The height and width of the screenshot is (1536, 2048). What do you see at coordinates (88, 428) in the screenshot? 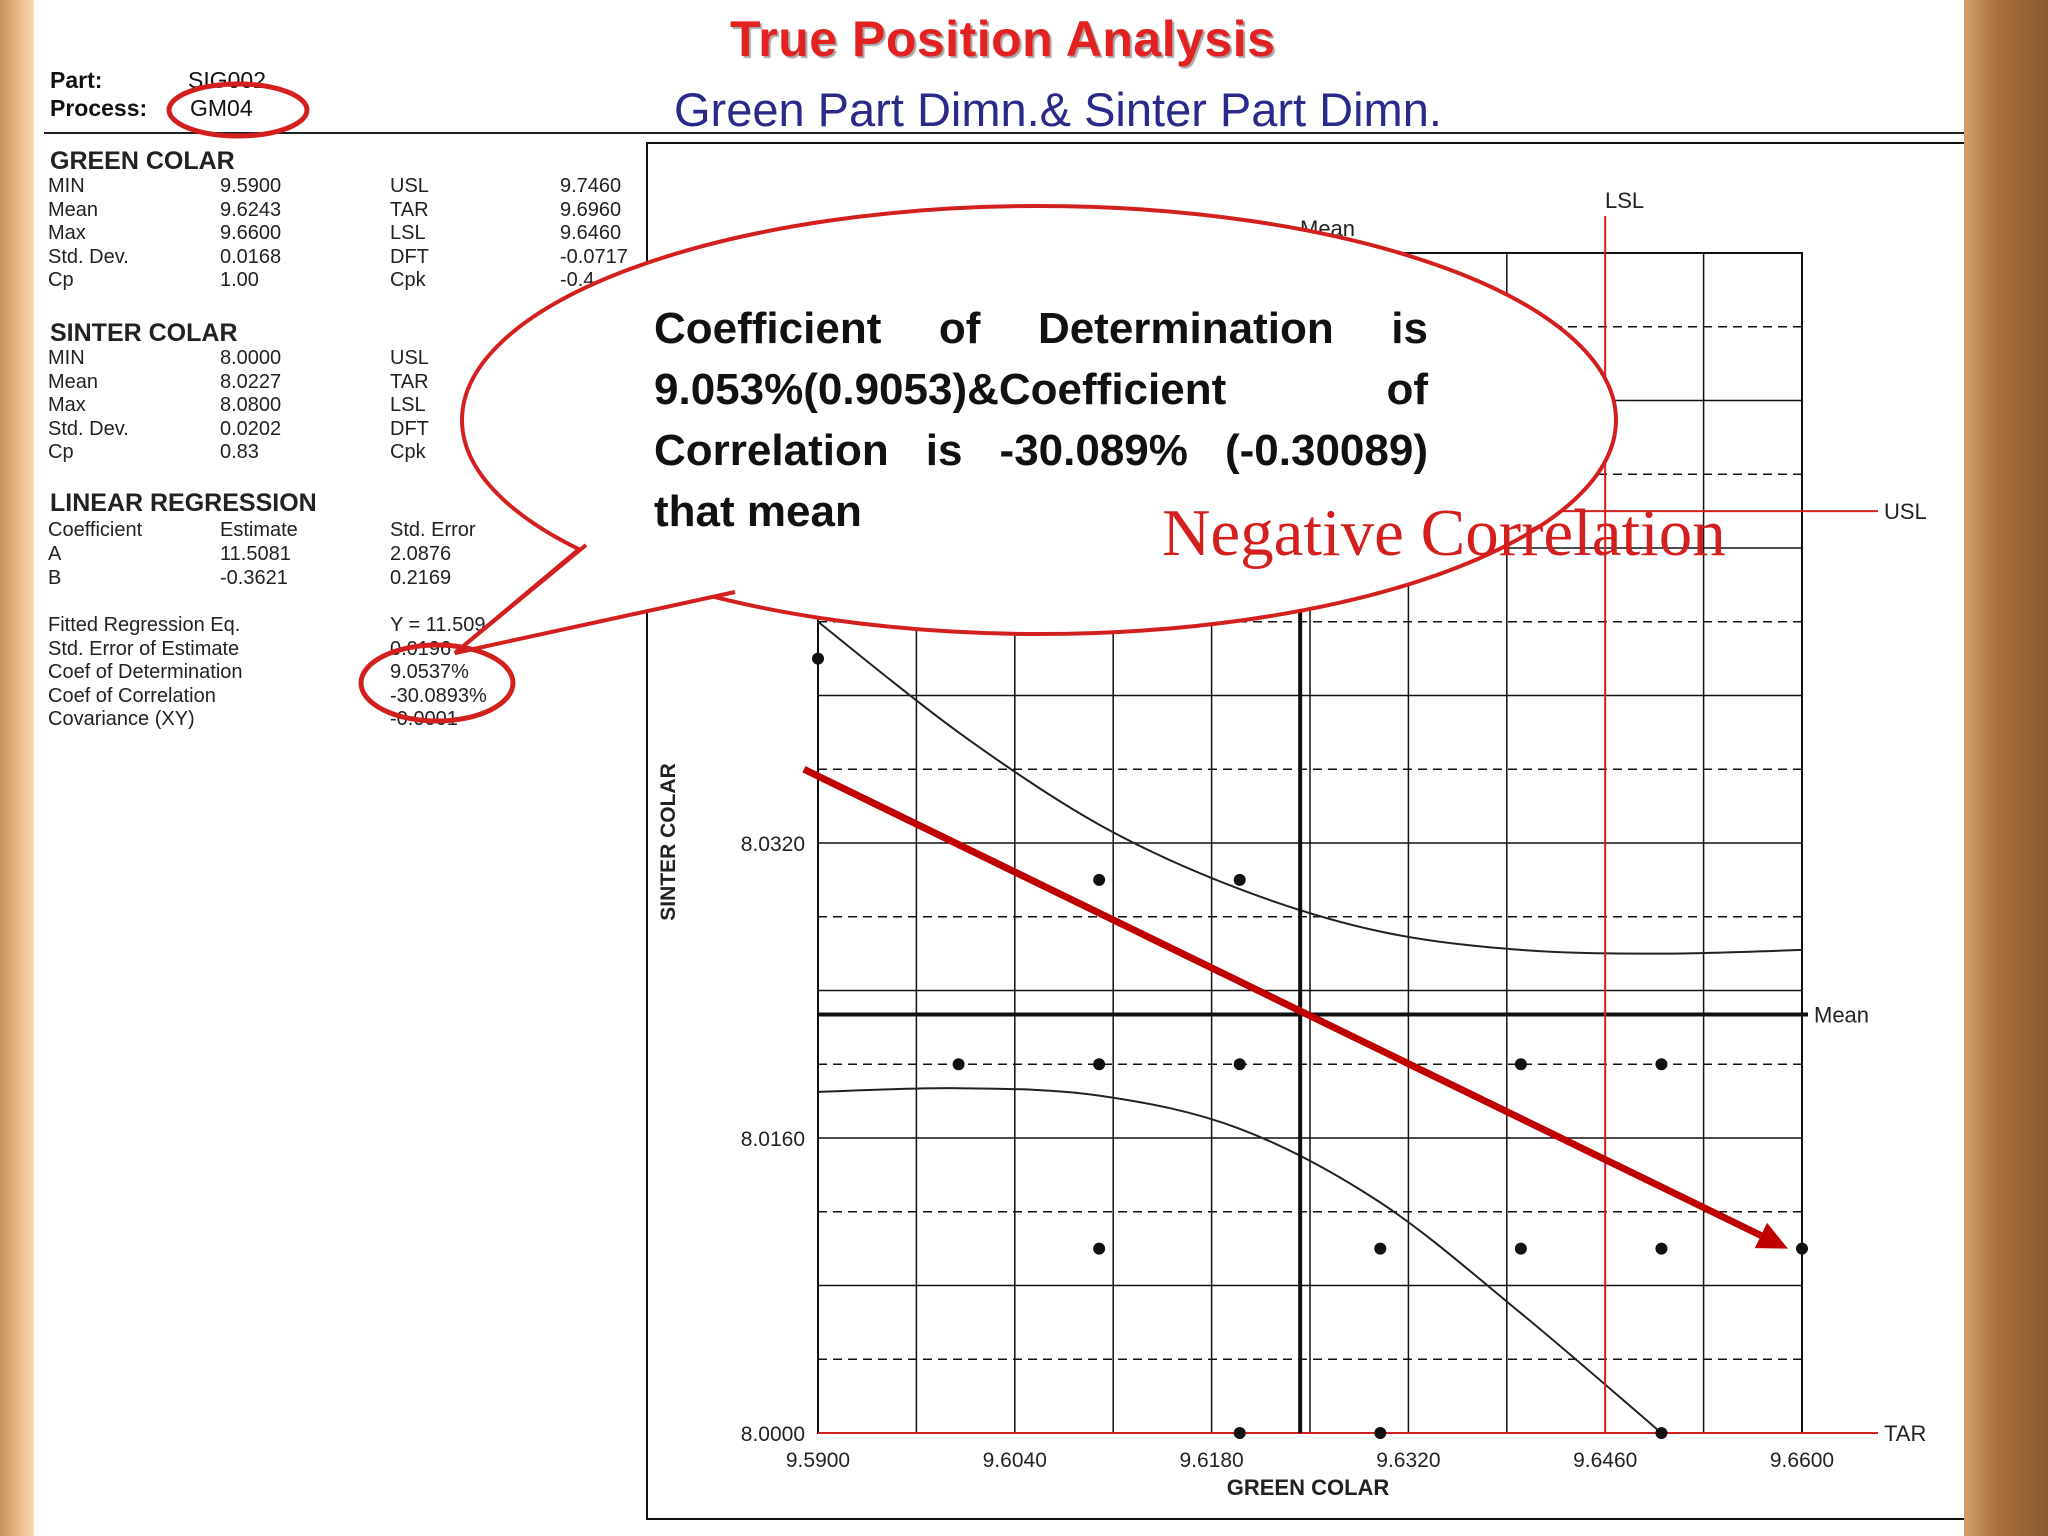
I see `sinter-colar-stat-label: Std. Dev.` at bounding box center [88, 428].